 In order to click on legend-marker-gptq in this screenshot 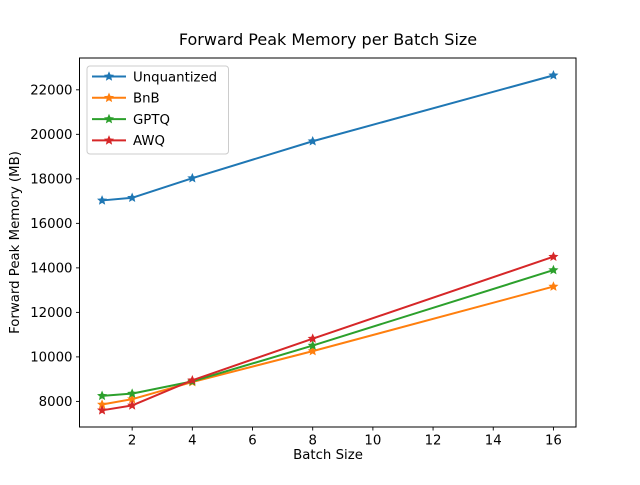, I will do `click(109, 118)`.